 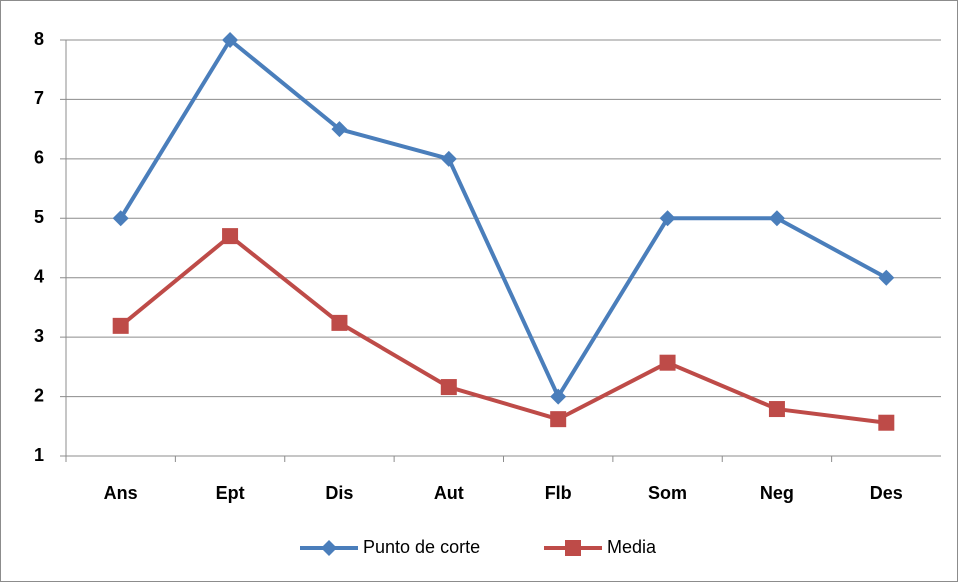 I want to click on x-tick-label: Neg, so click(x=777, y=493).